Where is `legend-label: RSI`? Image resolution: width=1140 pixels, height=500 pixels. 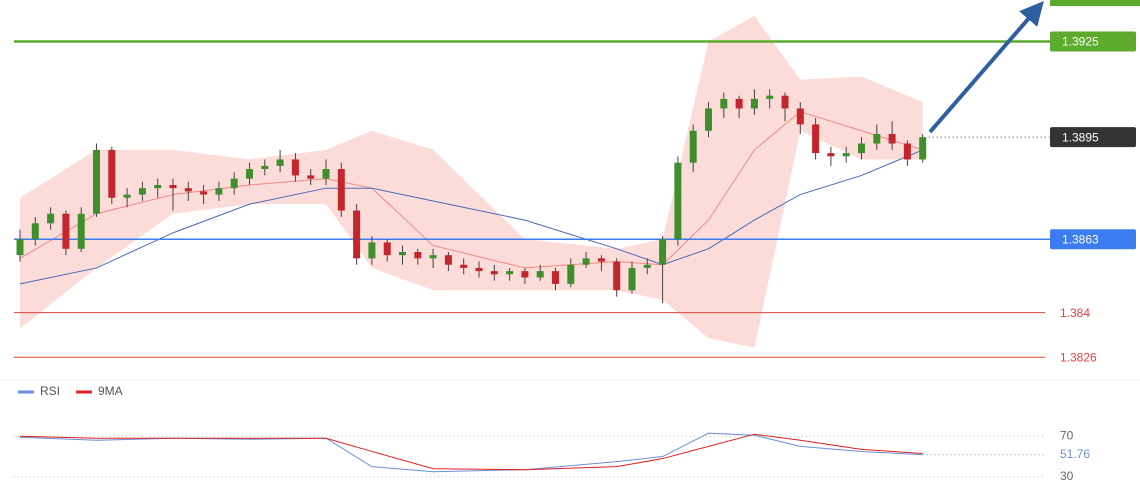 legend-label: RSI is located at coordinates (50, 391).